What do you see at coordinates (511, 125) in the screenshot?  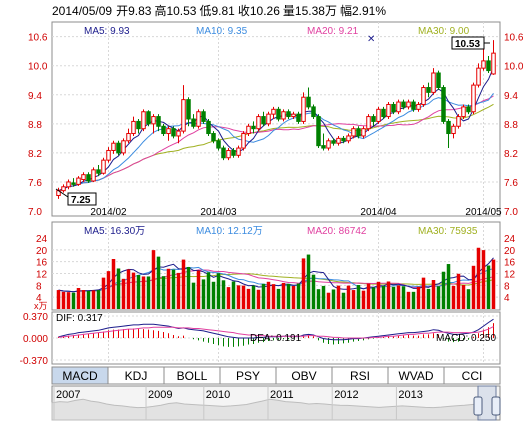 I see `price-tick-label: 8.8` at bounding box center [511, 125].